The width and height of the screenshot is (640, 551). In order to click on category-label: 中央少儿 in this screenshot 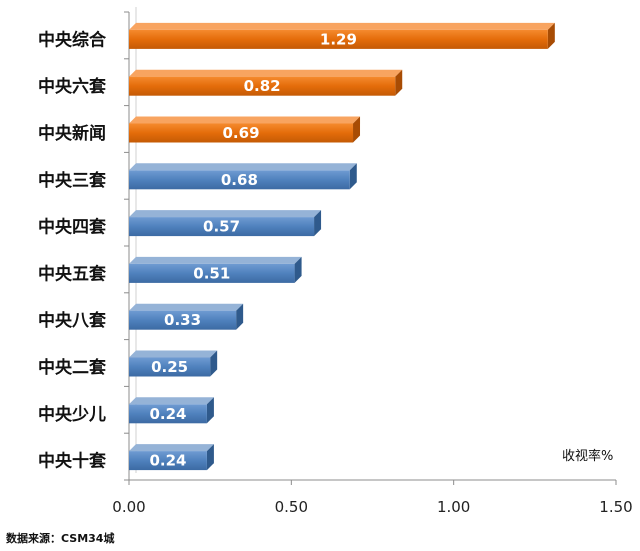, I will do `click(72, 414)`.